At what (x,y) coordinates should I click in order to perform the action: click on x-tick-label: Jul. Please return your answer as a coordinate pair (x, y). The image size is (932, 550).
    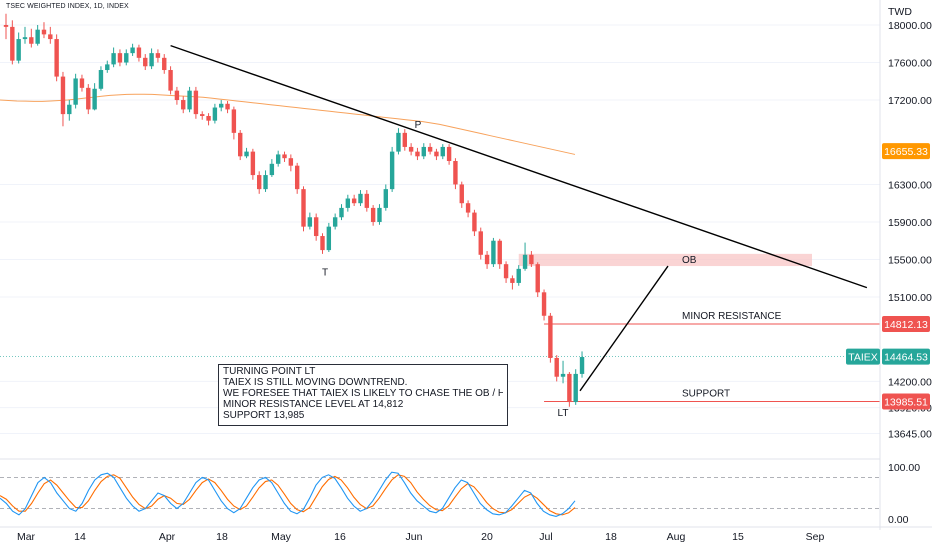
    Looking at the image, I should click on (545, 537).